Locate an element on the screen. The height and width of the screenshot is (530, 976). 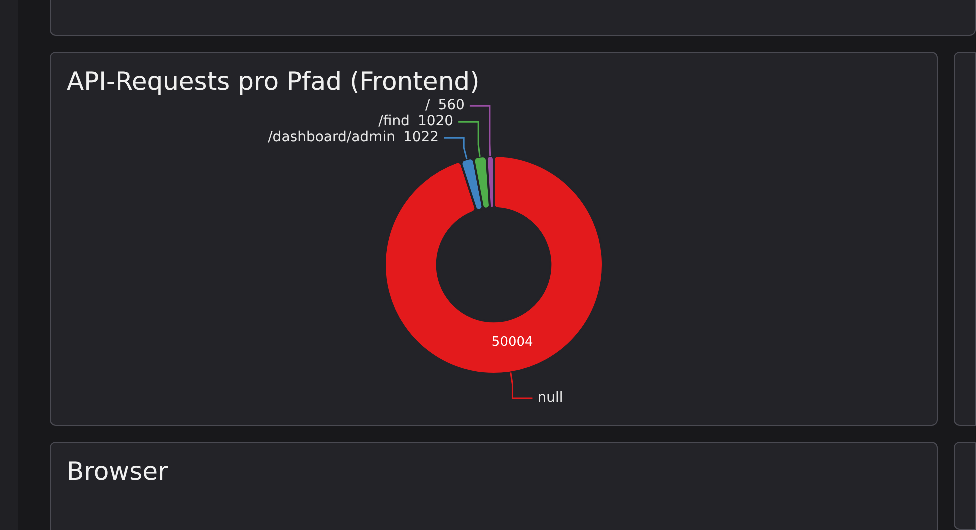
slice-label: null is located at coordinates (551, 398).